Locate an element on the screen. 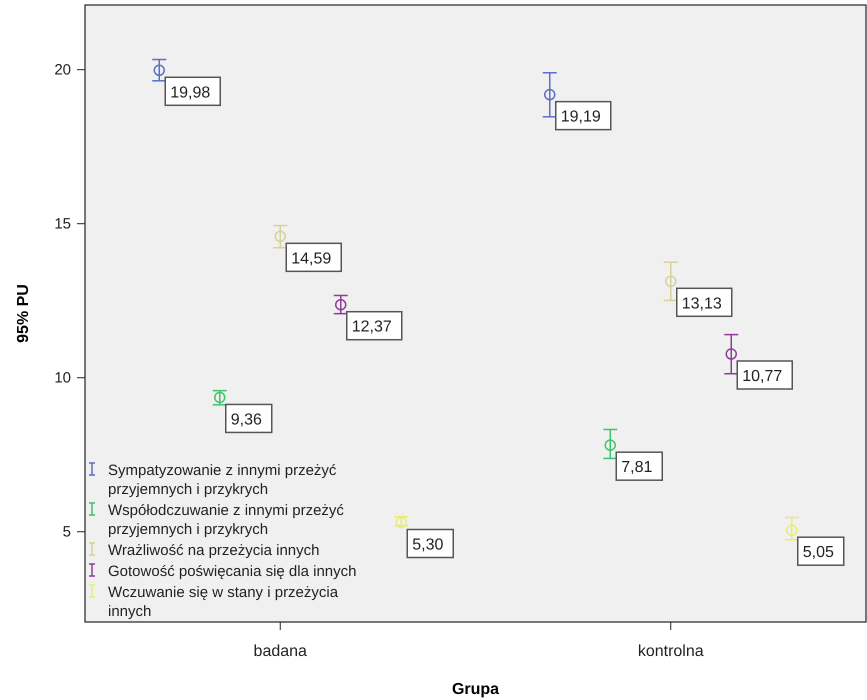 This screenshot has width=867, height=700. y-tick-label: 5 is located at coordinates (66, 532).